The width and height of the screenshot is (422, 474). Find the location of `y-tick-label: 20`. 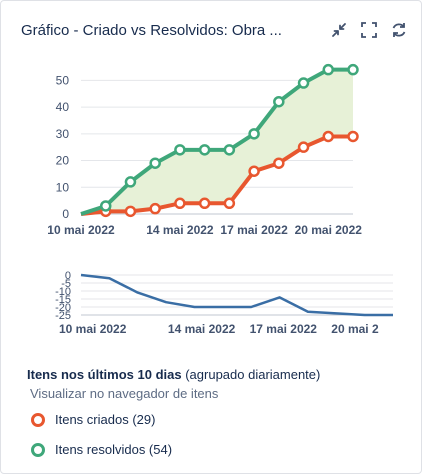

y-tick-label: 20 is located at coordinates (63, 161).